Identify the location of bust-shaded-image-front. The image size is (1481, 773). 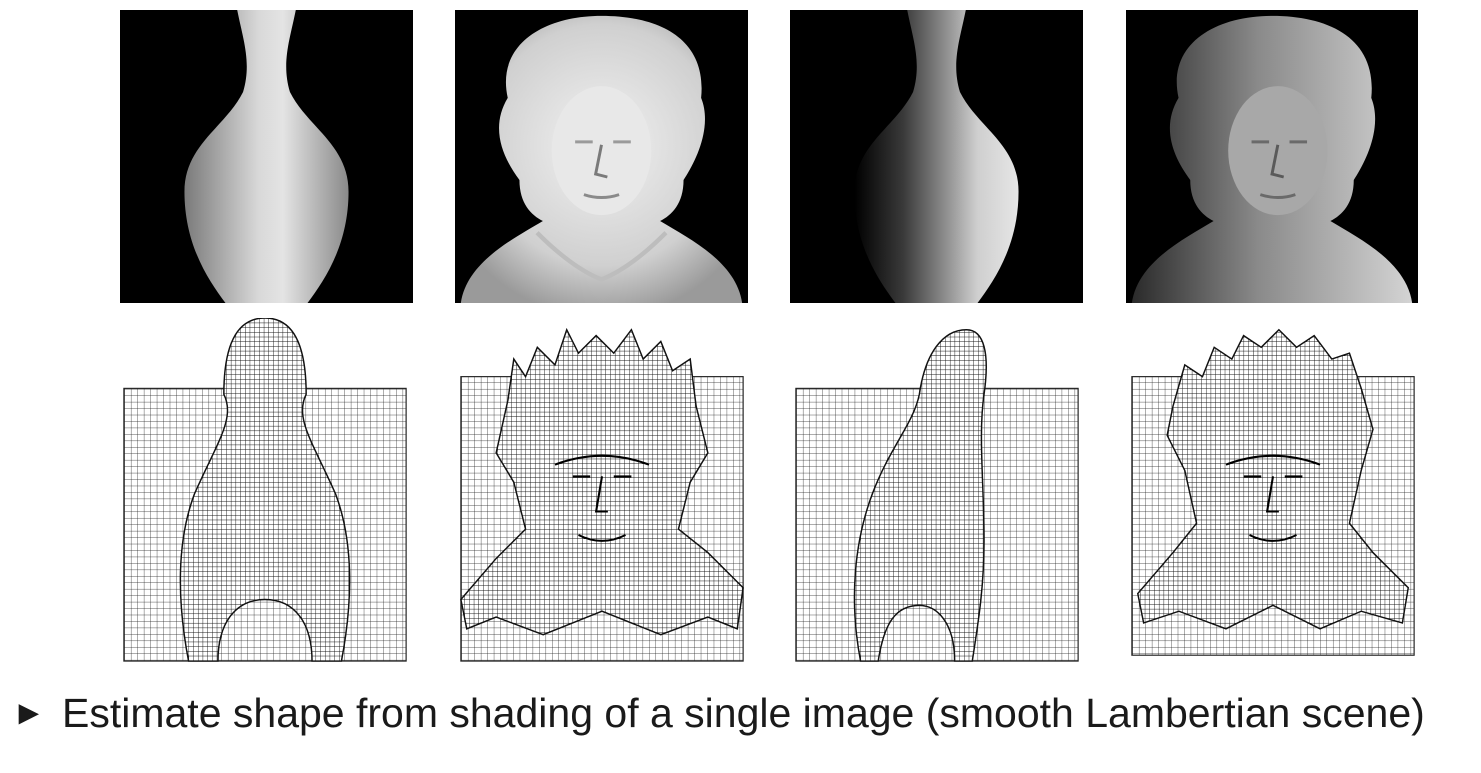
(601, 156).